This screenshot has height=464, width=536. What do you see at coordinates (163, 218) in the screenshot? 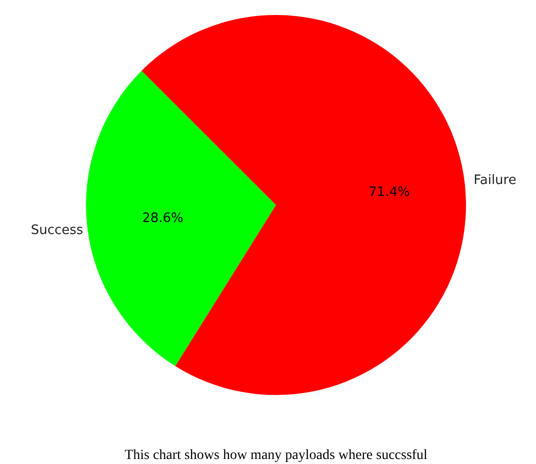
I see `data-label: 28.6%` at bounding box center [163, 218].